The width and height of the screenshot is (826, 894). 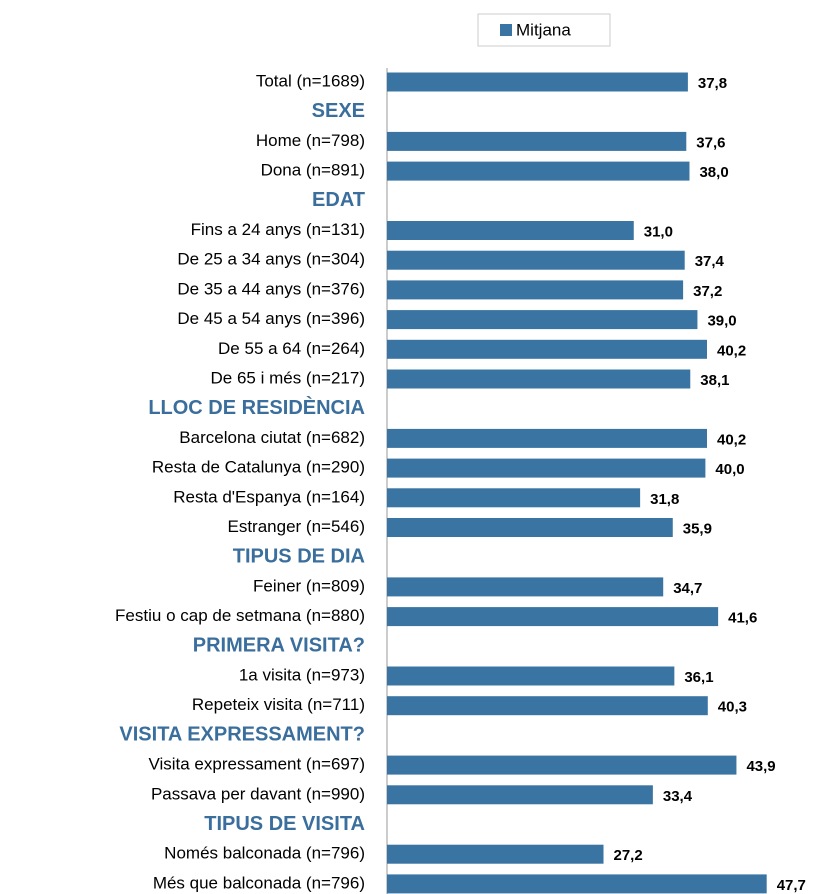 I want to click on value-label: 40,3, so click(x=732, y=707).